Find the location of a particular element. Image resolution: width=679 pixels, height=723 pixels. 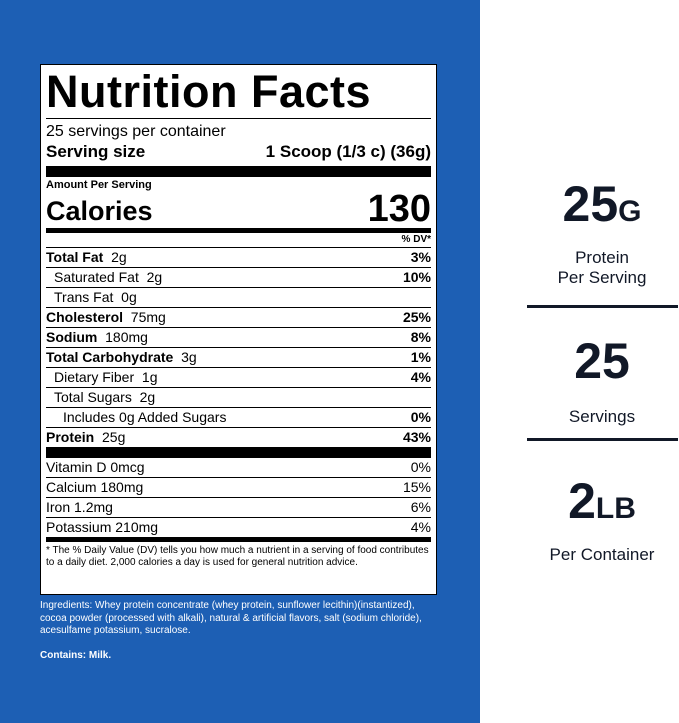

nutrient-amount: 25g is located at coordinates (114, 437).